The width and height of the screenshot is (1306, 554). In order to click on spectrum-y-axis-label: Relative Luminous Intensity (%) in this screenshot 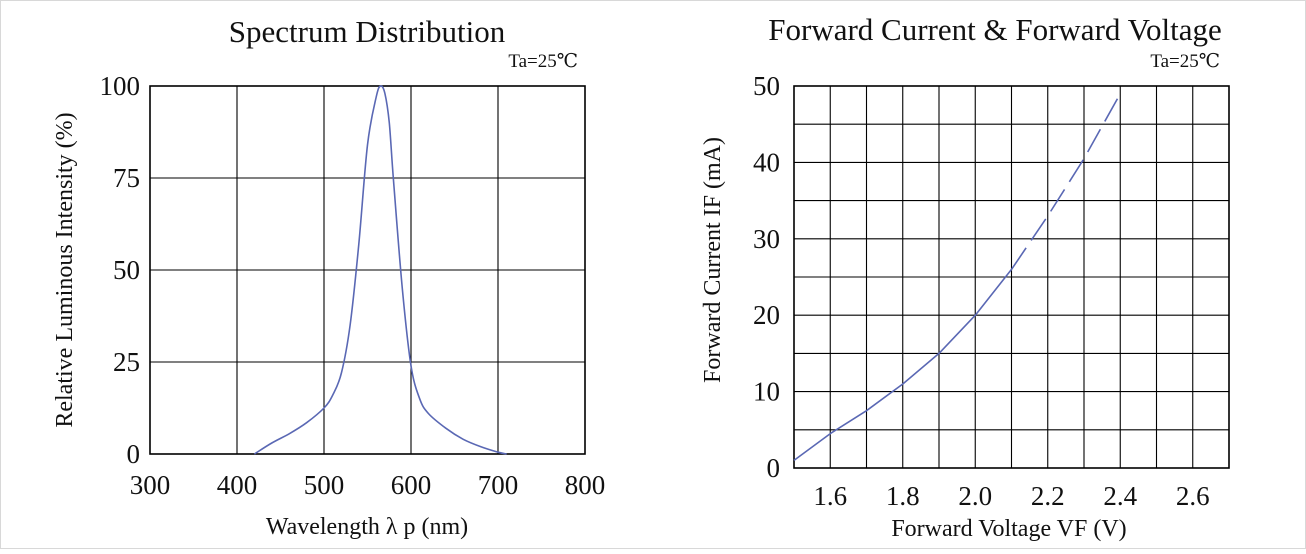, I will do `click(65, 269)`.